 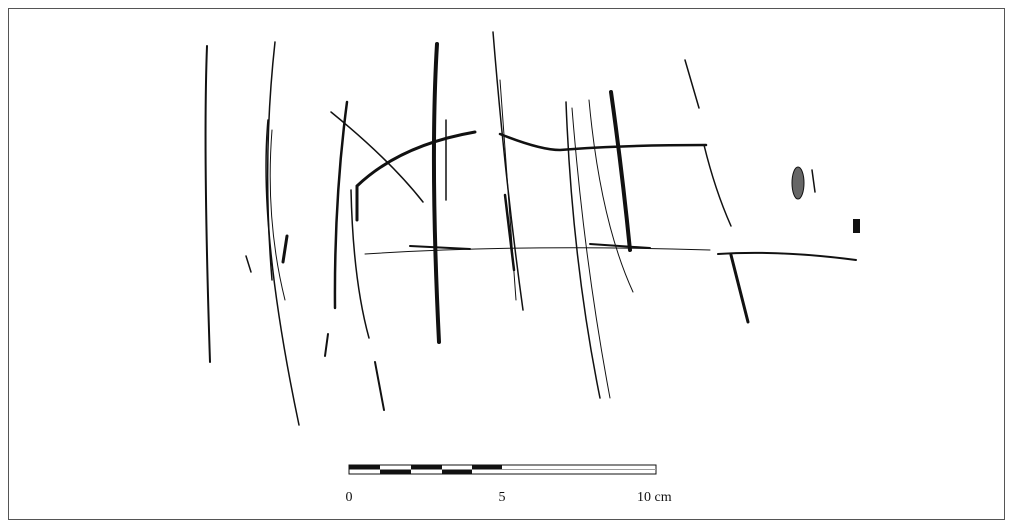 I want to click on scale-label: 10 cm, so click(x=654, y=497).